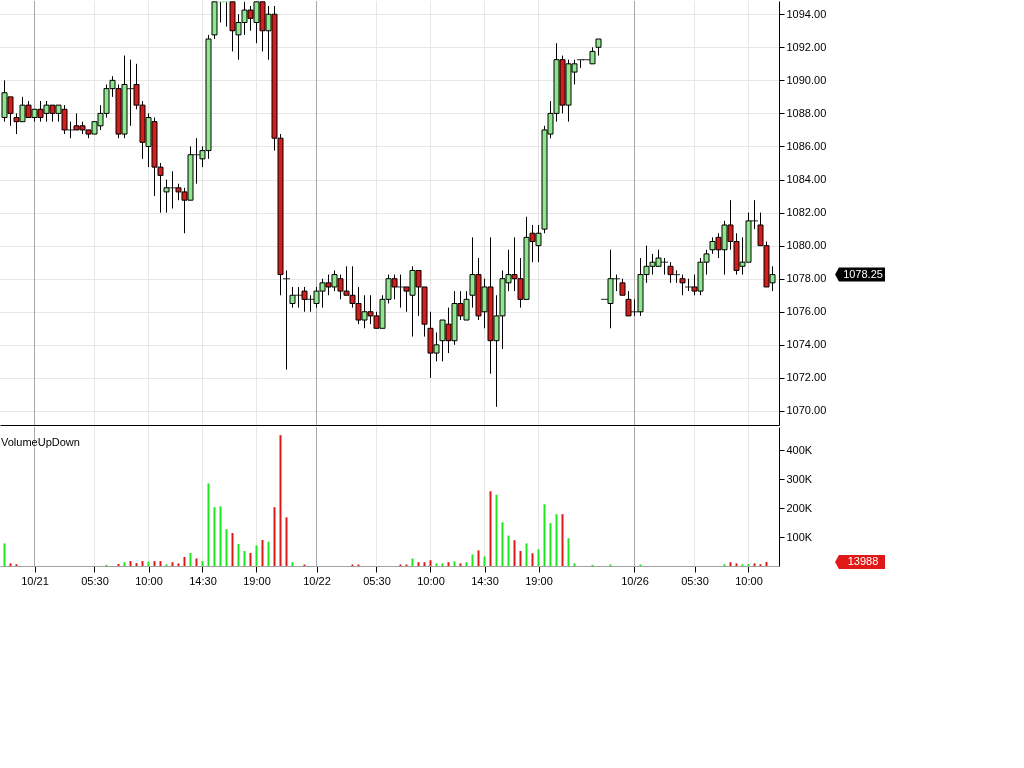  What do you see at coordinates (35, 580) in the screenshot?
I see `x-tick-label: 10/21` at bounding box center [35, 580].